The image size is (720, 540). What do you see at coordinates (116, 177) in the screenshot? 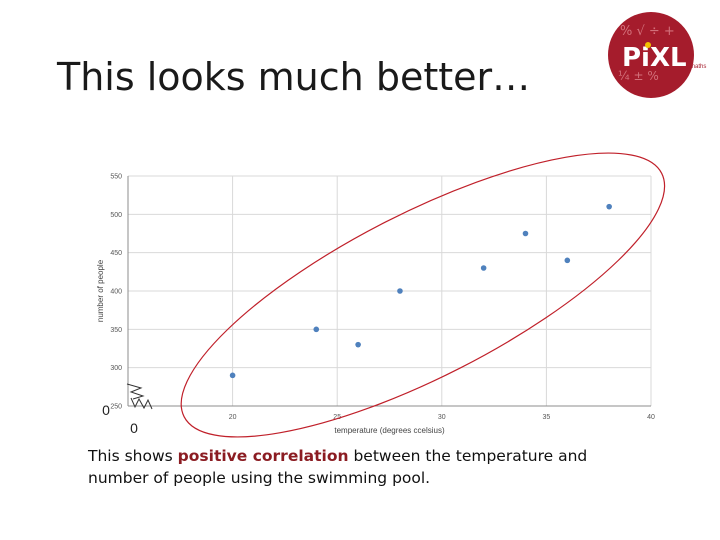
I see `y-tick-label: 550` at bounding box center [116, 177].